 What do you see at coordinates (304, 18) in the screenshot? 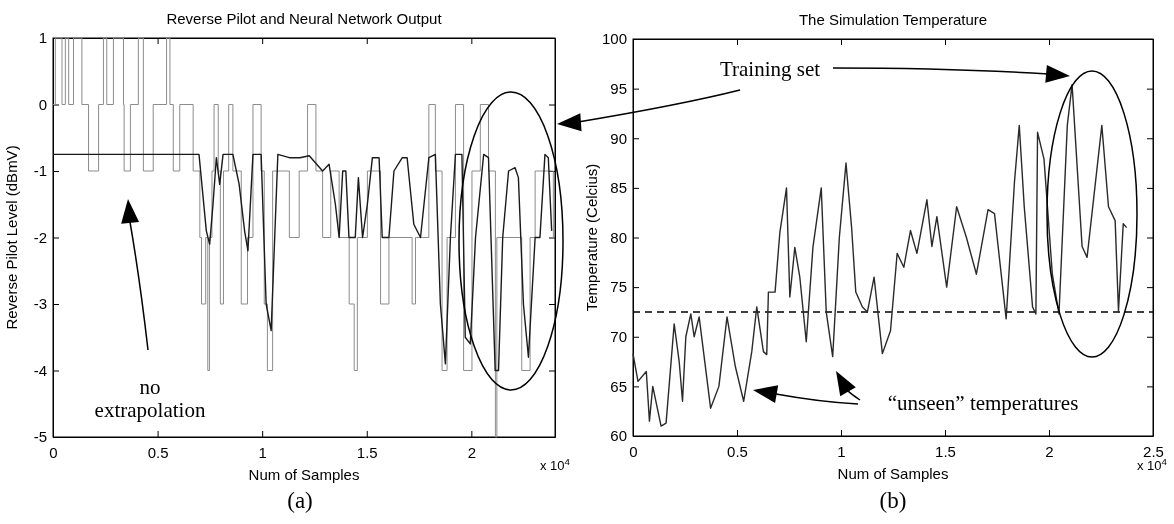
I see `chart-title: Reverse Pilot and Neural Network Output` at bounding box center [304, 18].